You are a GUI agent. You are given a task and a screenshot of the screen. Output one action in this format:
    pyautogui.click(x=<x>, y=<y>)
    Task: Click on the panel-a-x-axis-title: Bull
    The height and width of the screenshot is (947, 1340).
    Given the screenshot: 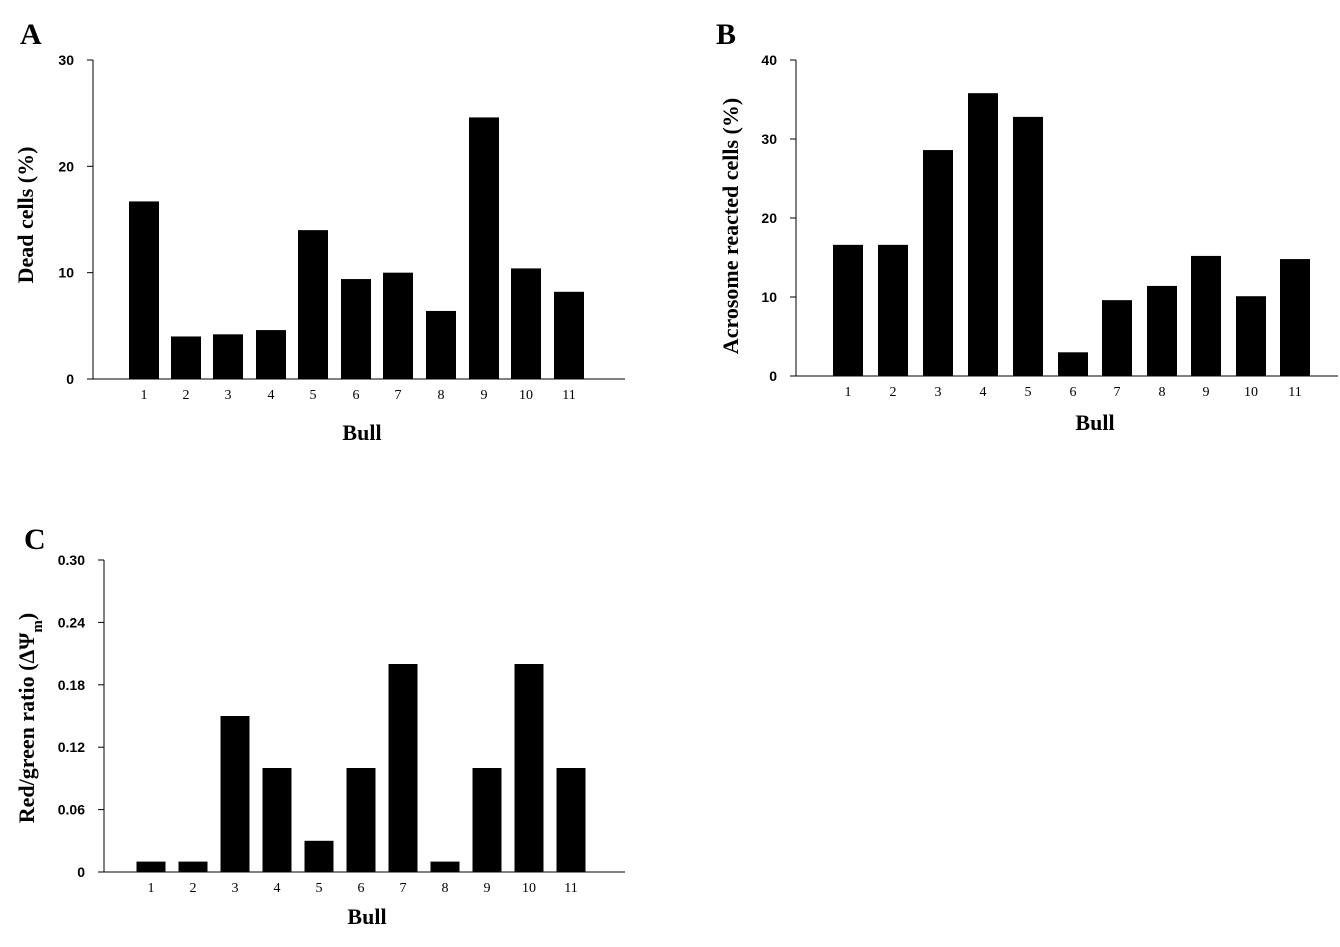 What is the action you would take?
    pyautogui.click(x=361, y=432)
    